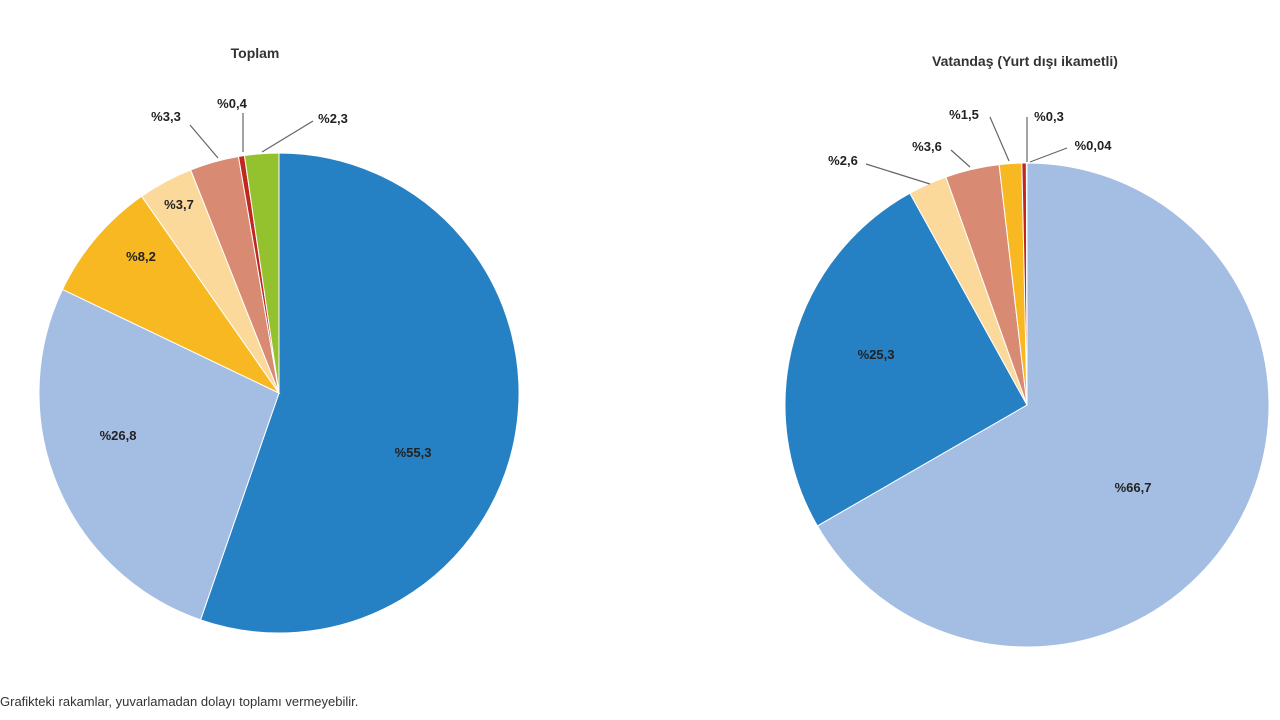 The image size is (1280, 720). What do you see at coordinates (1094, 145) in the screenshot?
I see `slice-label: %0,04` at bounding box center [1094, 145].